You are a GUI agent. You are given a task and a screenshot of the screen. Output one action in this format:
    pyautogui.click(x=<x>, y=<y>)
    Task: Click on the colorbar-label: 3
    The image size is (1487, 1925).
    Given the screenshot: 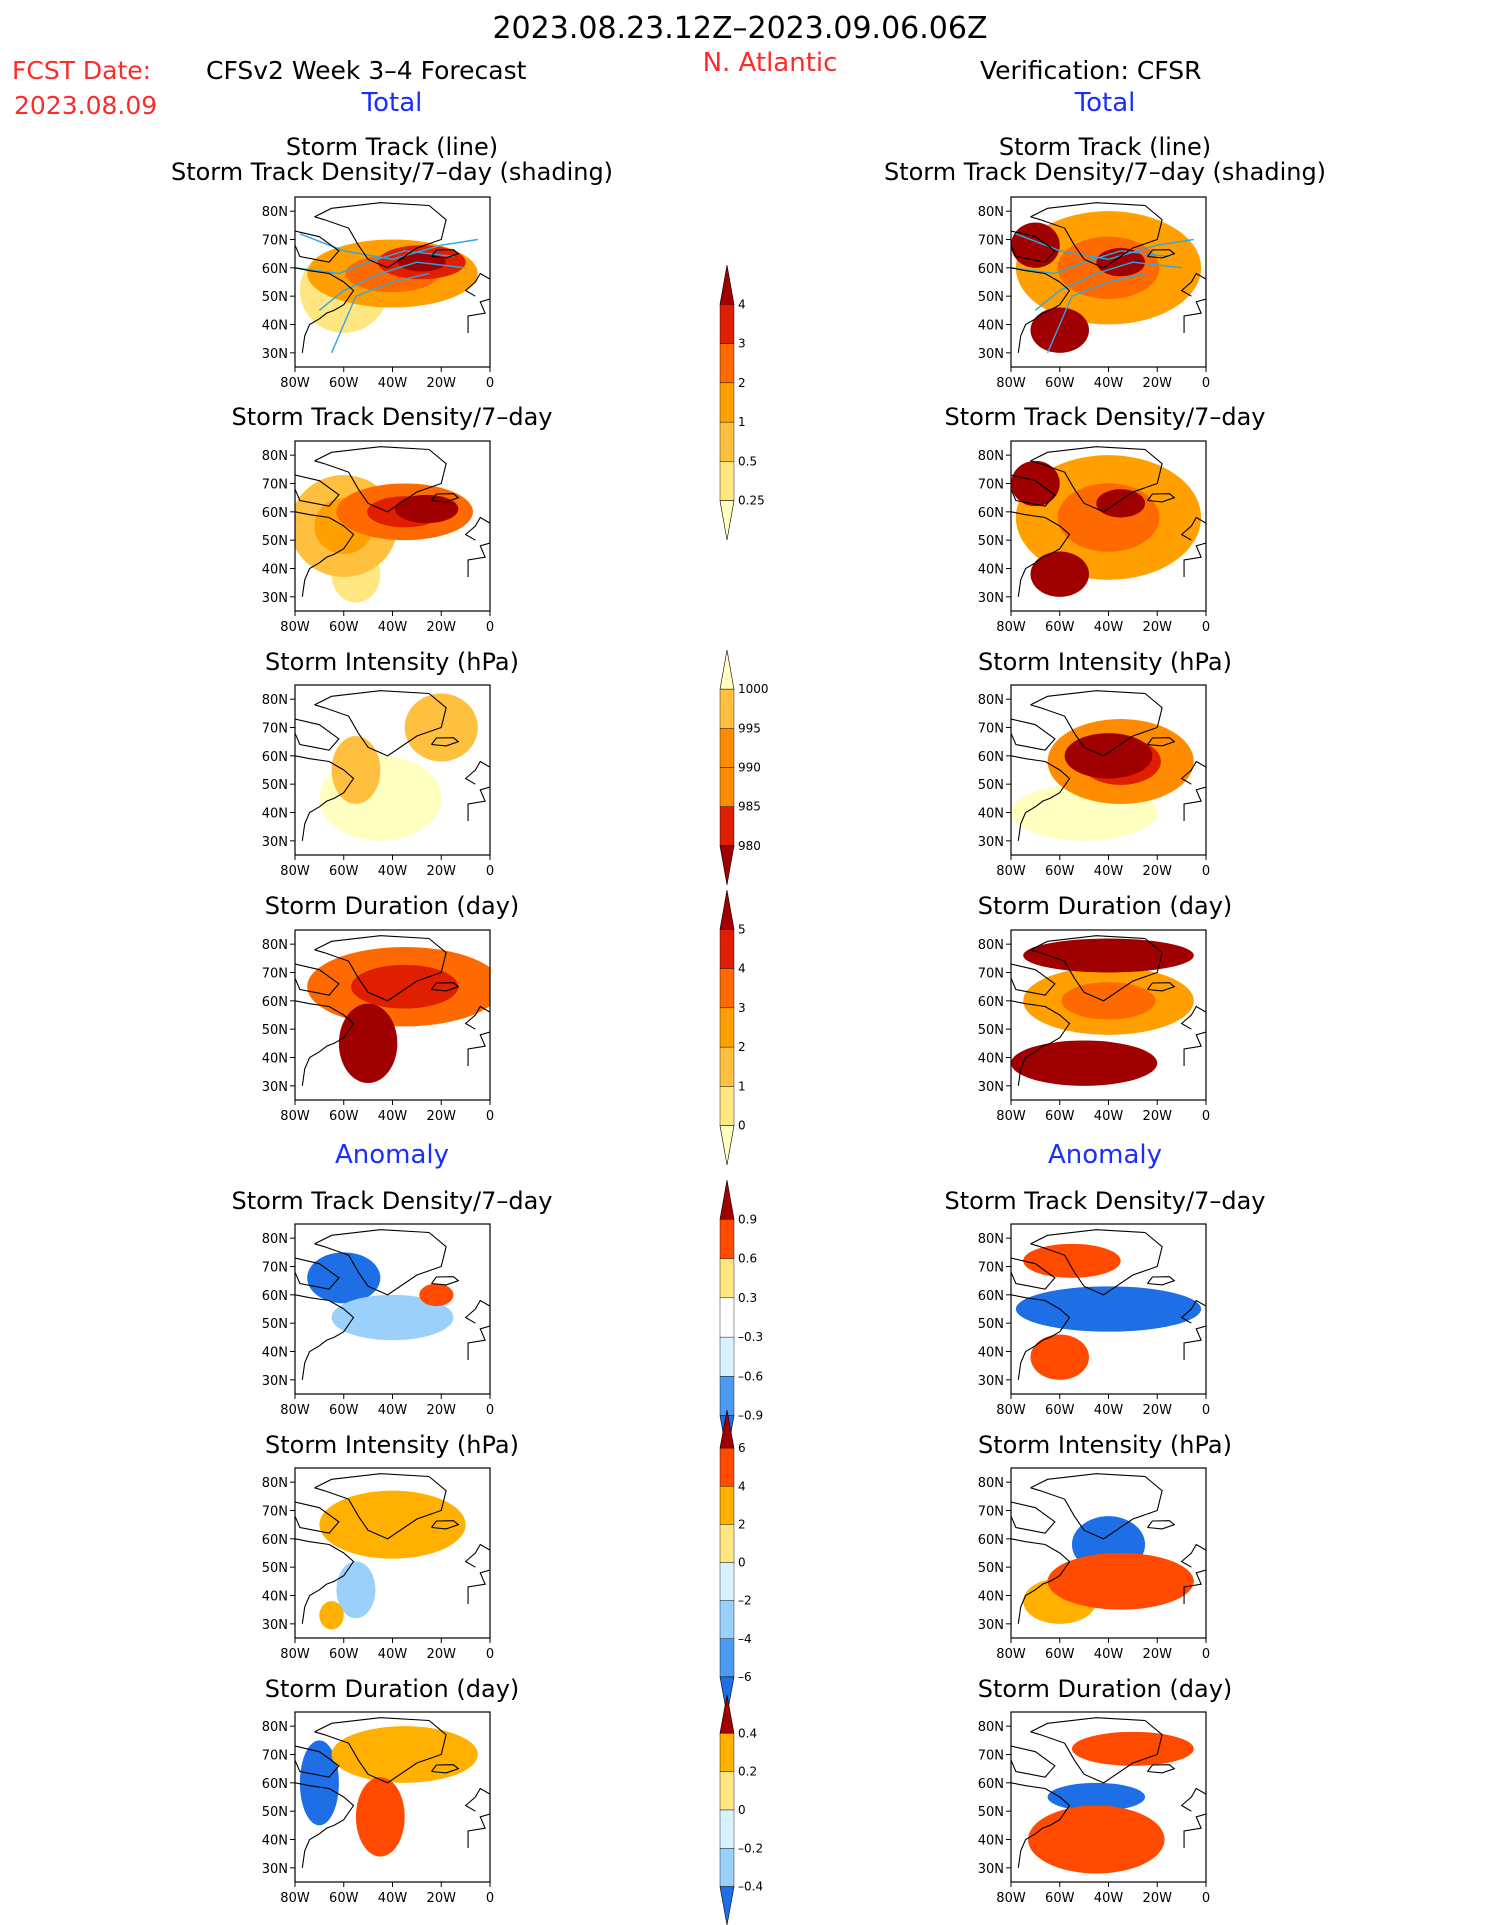 What is the action you would take?
    pyautogui.click(x=742, y=344)
    